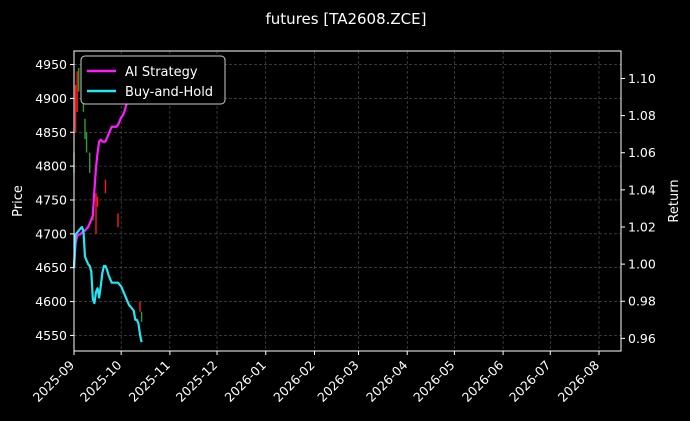 The image size is (690, 421). I want to click on y-right-tick-label: 1.02, so click(642, 226).